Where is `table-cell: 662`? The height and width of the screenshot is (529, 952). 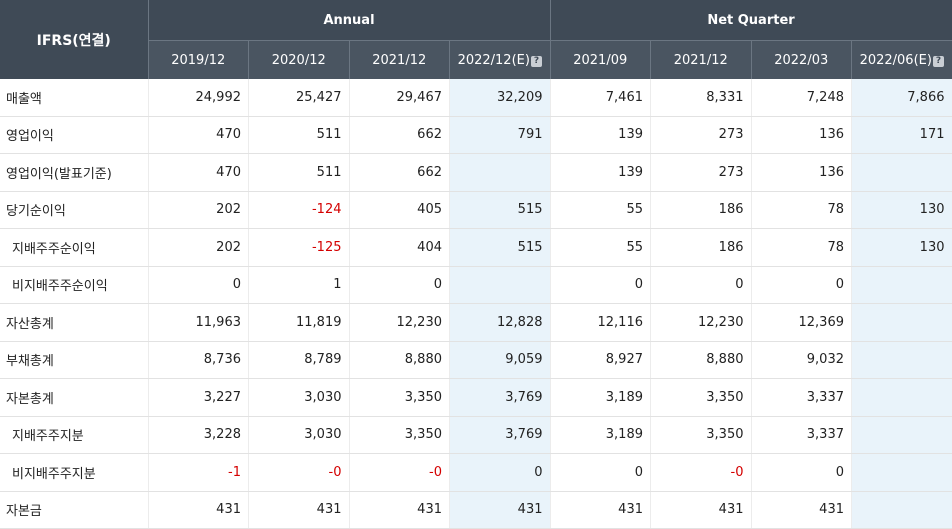 table-cell: 662 is located at coordinates (399, 135).